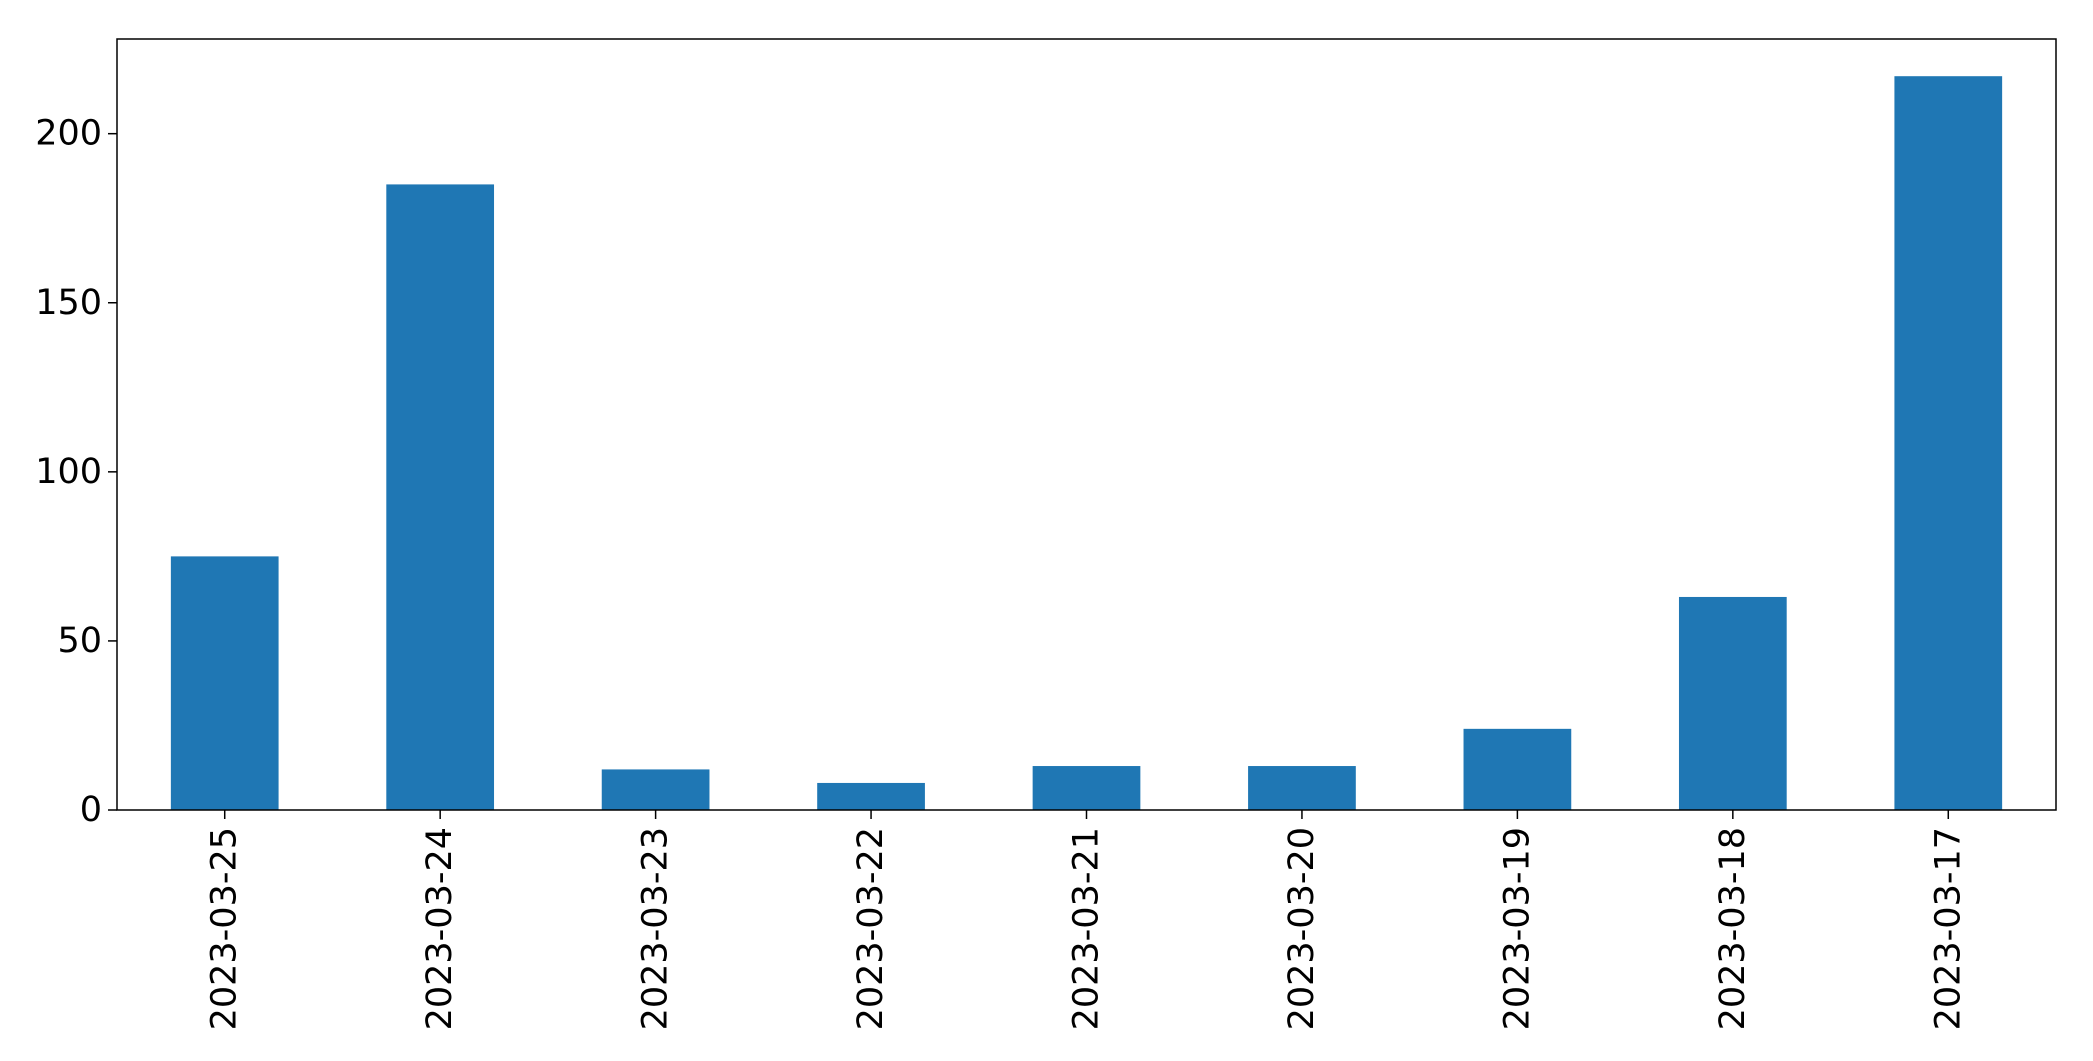 Image resolution: width=2093 pixels, height=1061 pixels. I want to click on y-axis: 0 50 100 150 200, so click(76, 472).